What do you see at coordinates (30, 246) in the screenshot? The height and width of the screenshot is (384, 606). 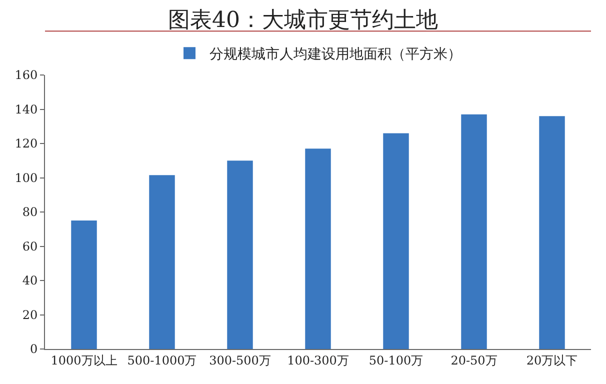 I see `y-tick-label: 60` at bounding box center [30, 246].